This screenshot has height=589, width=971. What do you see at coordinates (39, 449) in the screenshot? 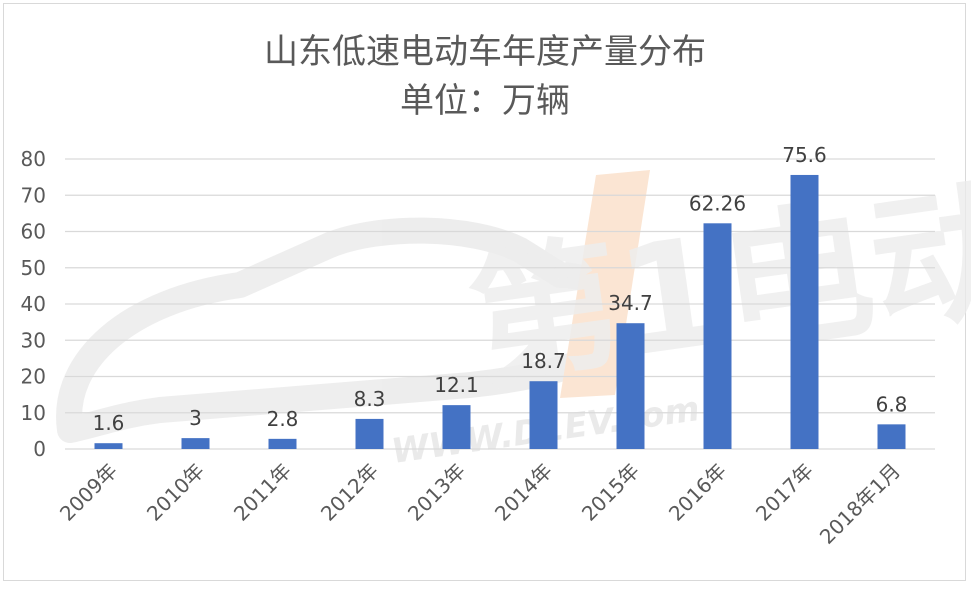
I see `y-tick-label: 0` at bounding box center [39, 449].